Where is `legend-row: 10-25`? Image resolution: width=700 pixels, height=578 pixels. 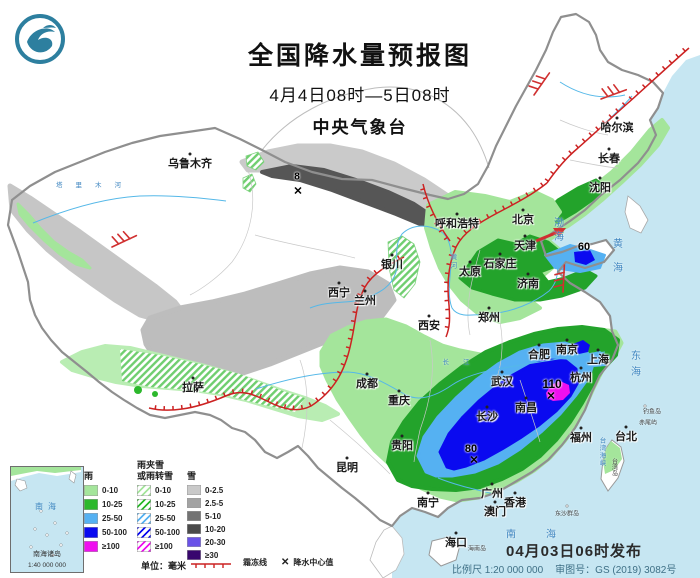 legend-row: 10-25 is located at coordinates (158, 504).